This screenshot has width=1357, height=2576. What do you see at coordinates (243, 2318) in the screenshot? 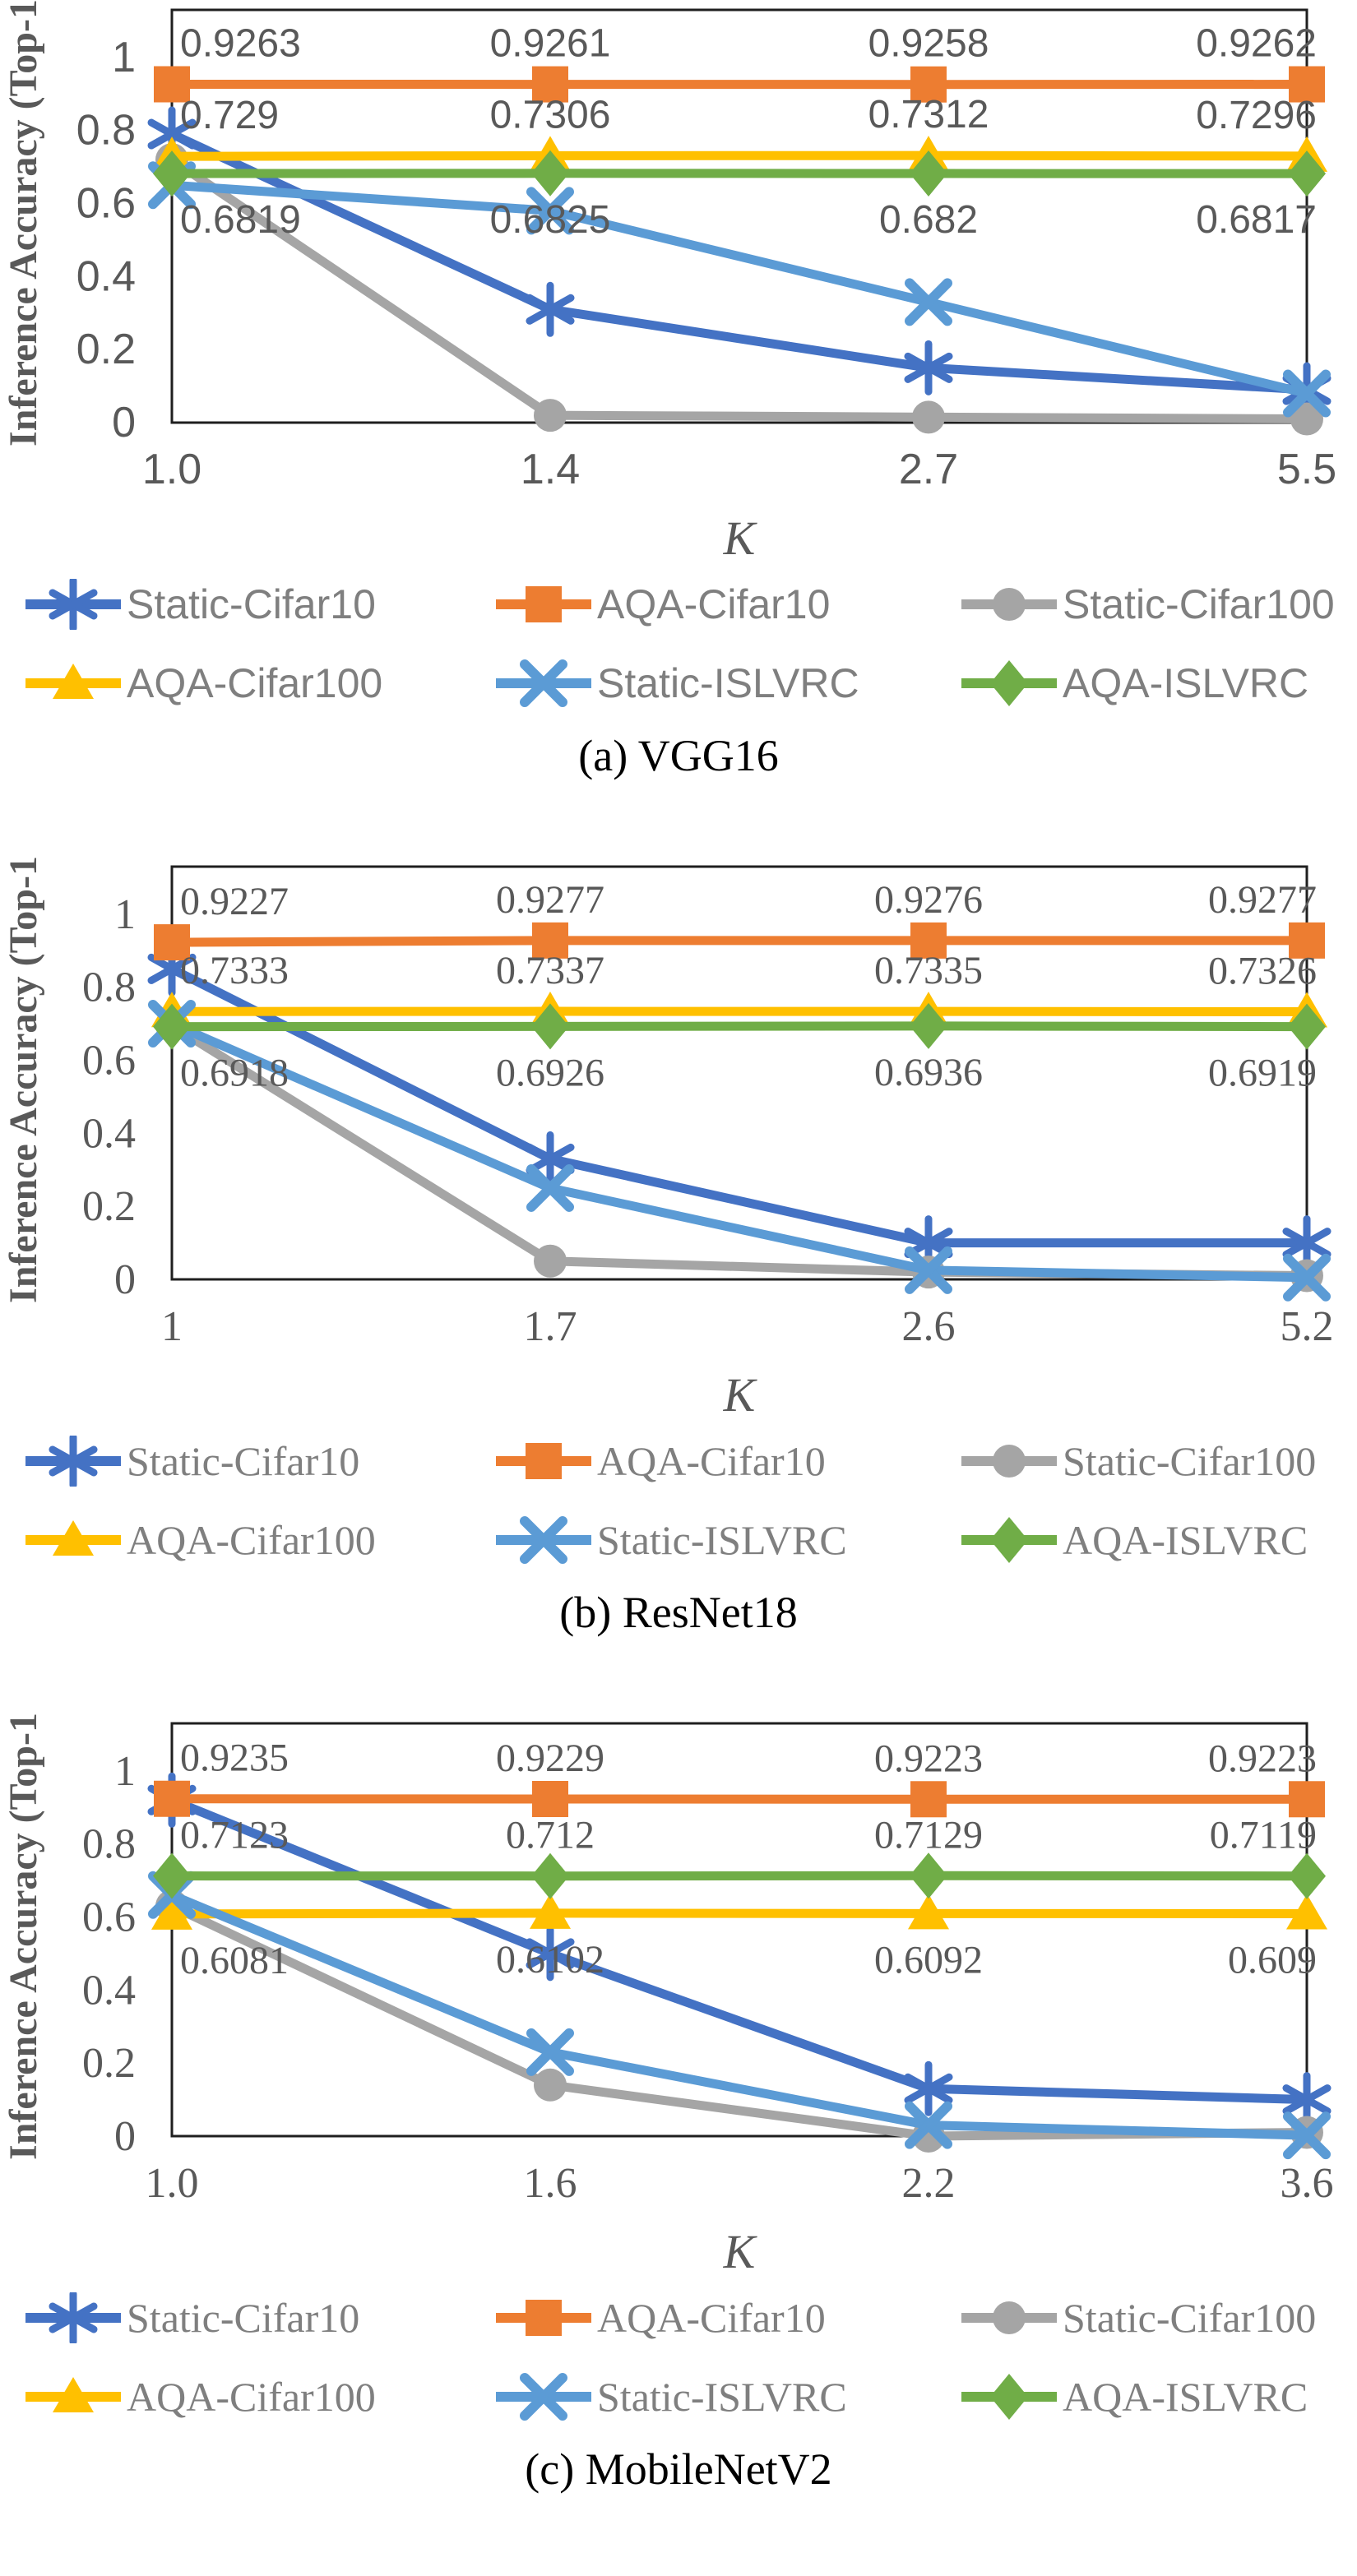
I see `legend-label: Static-Cifar10` at bounding box center [243, 2318].